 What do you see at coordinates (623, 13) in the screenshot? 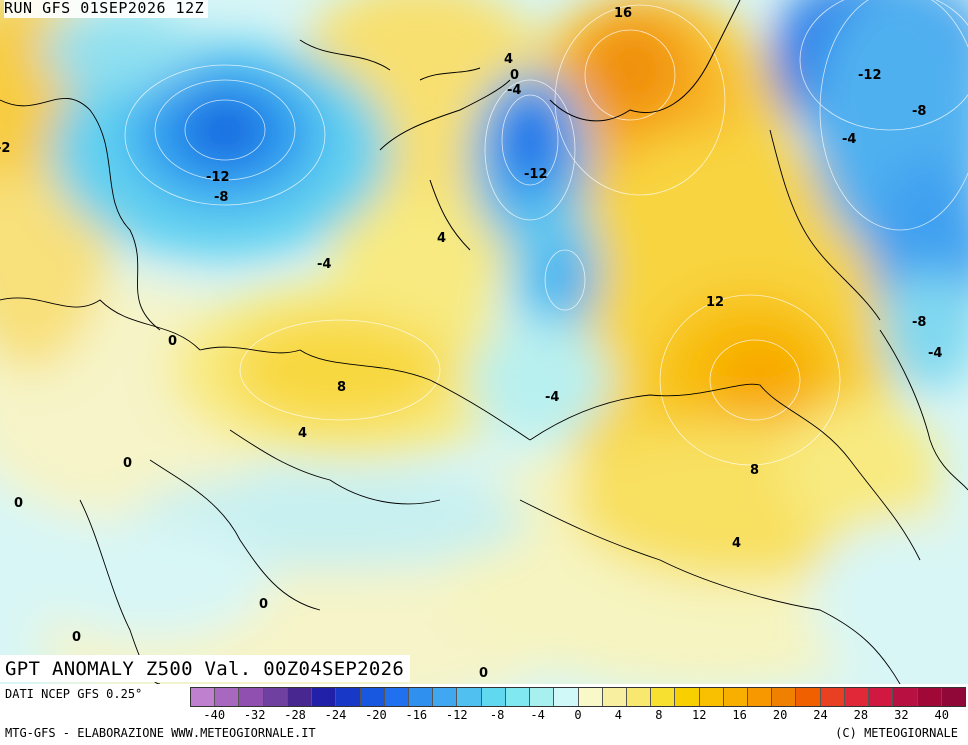
I see `contour-label: 16` at bounding box center [623, 13].